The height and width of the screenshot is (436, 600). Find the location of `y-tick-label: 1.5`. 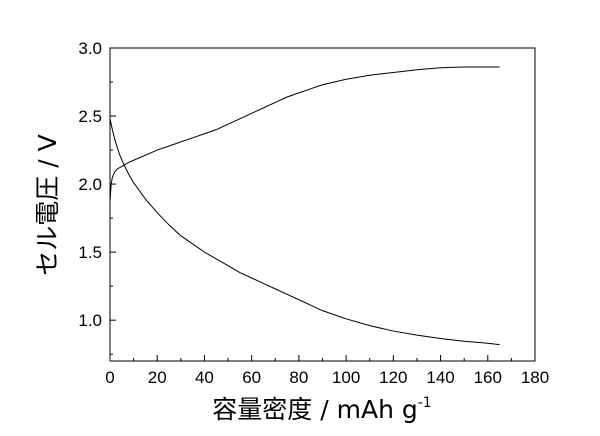

y-tick-label: 1.5 is located at coordinates (90, 252).